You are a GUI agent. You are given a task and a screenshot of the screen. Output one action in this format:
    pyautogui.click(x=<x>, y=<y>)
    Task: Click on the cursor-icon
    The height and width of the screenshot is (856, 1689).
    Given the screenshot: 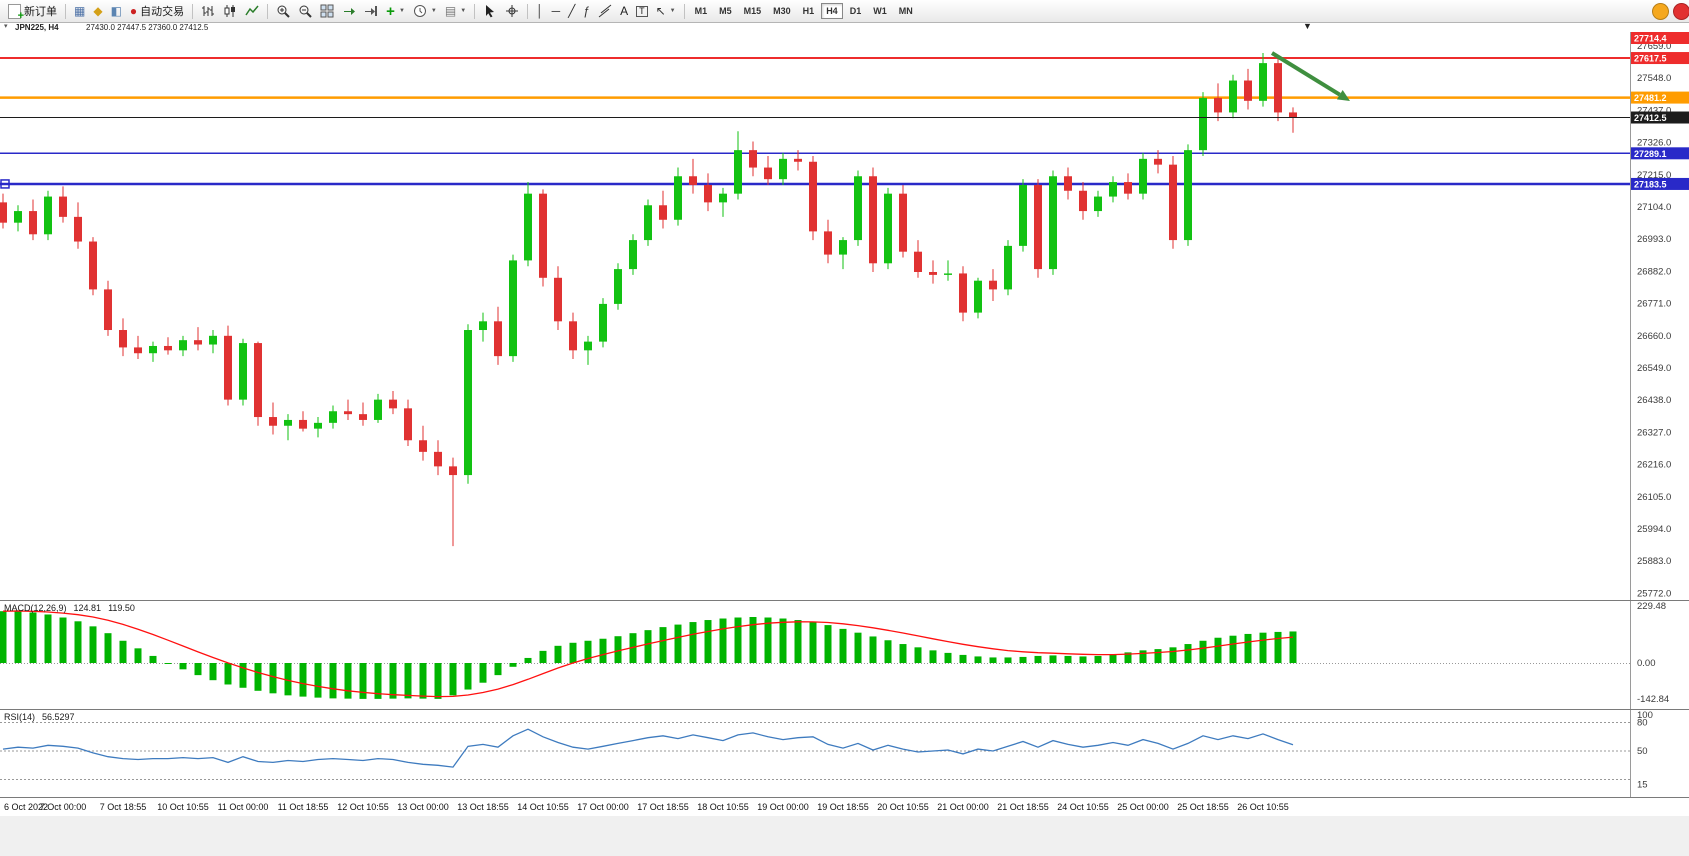 What is the action you would take?
    pyautogui.click(x=490, y=11)
    